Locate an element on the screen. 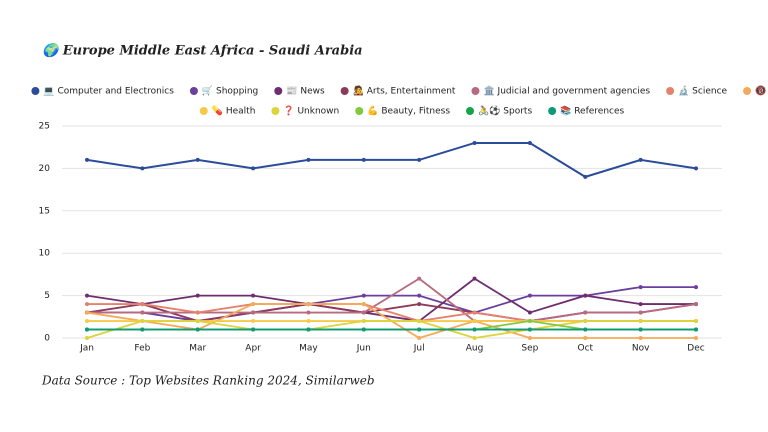  x-tick-label: Jul is located at coordinates (419, 349).